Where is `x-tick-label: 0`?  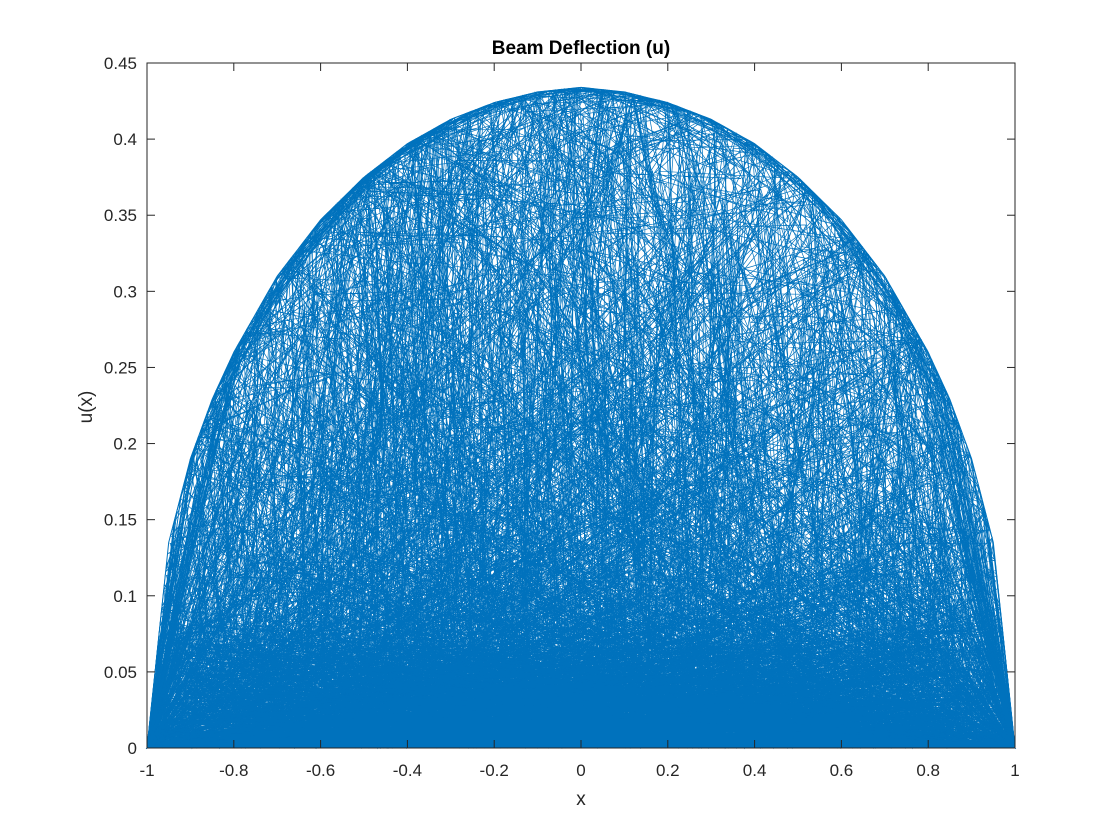 x-tick-label: 0 is located at coordinates (580, 770).